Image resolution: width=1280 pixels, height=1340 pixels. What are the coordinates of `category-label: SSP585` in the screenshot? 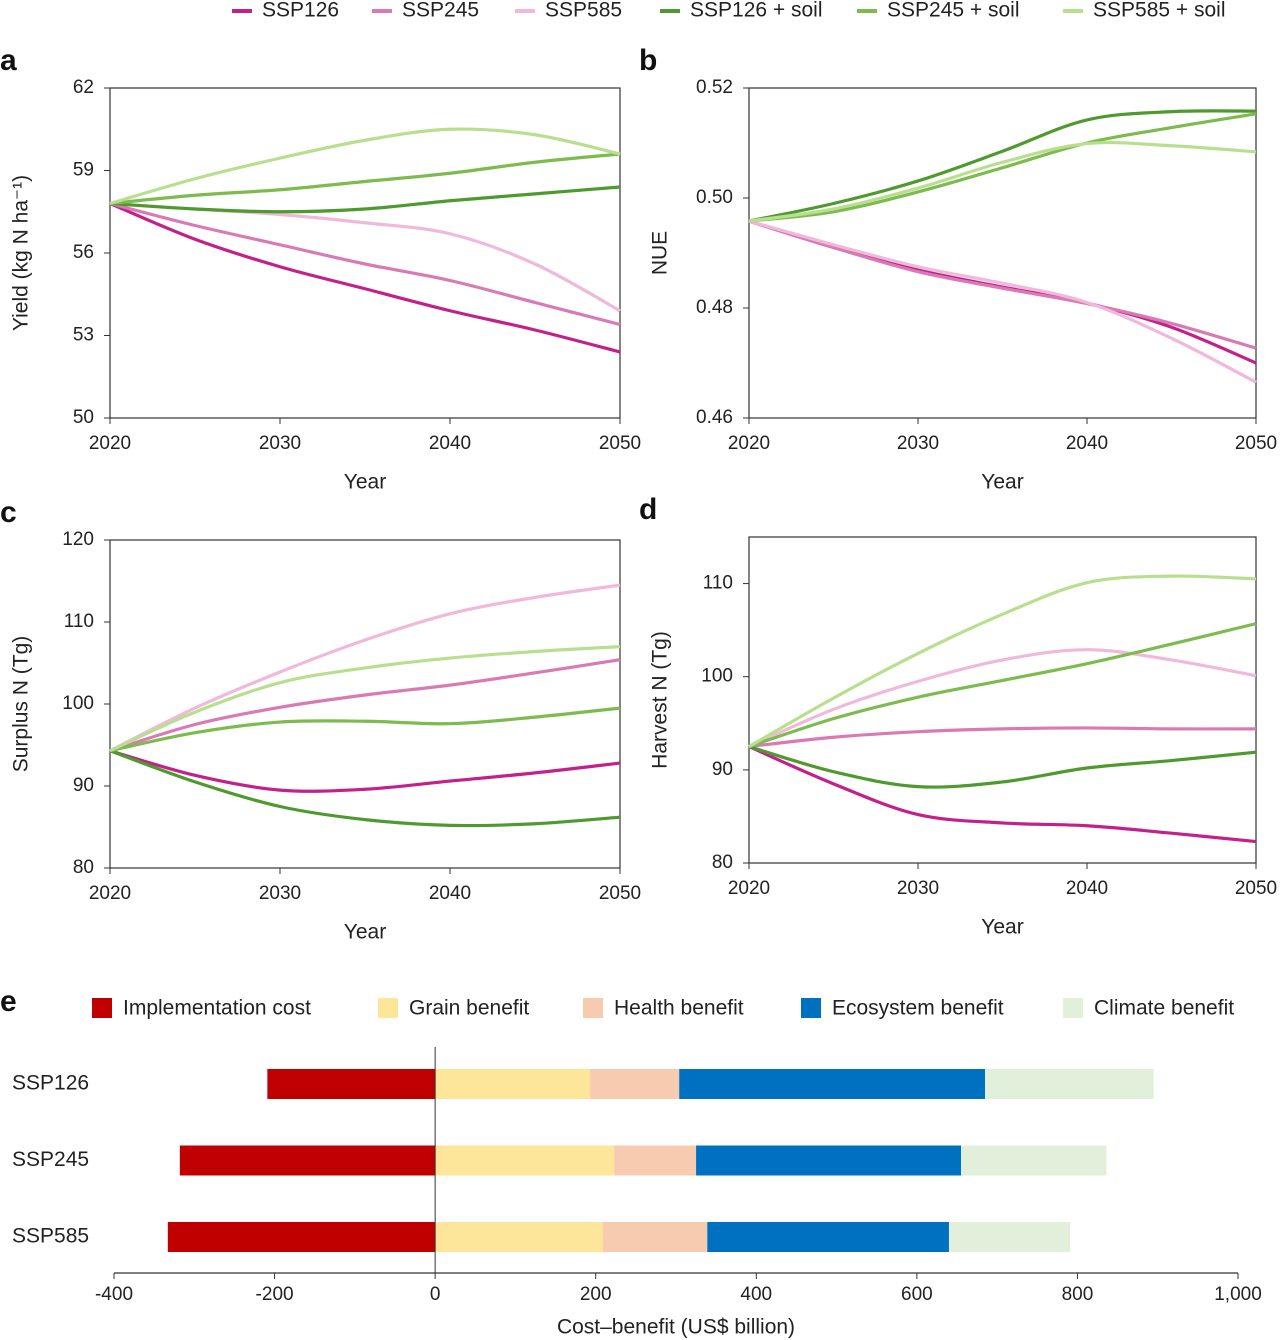 It's located at (50, 1236).